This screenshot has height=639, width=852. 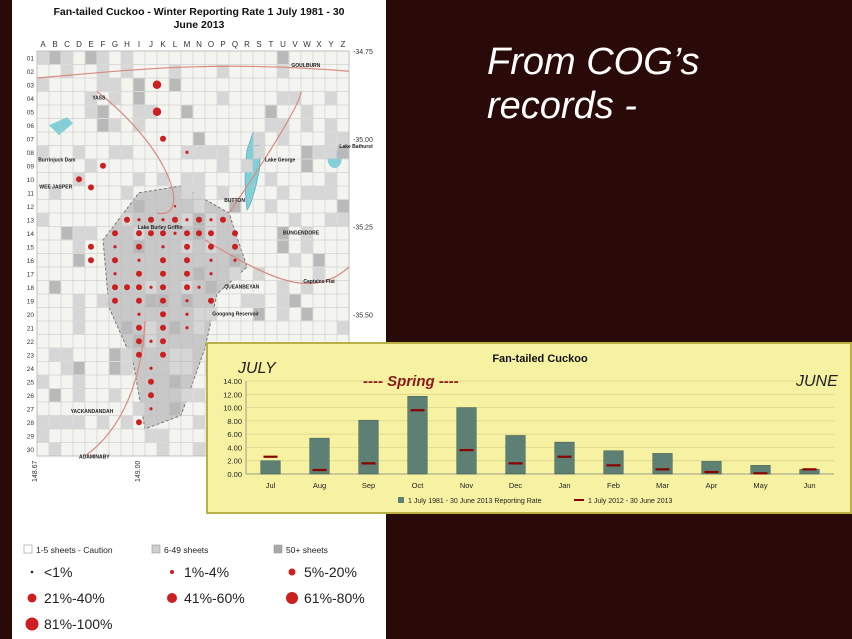 What do you see at coordinates (234, 461) in the screenshot?
I see `y-tick-label: 2.00` at bounding box center [234, 461].